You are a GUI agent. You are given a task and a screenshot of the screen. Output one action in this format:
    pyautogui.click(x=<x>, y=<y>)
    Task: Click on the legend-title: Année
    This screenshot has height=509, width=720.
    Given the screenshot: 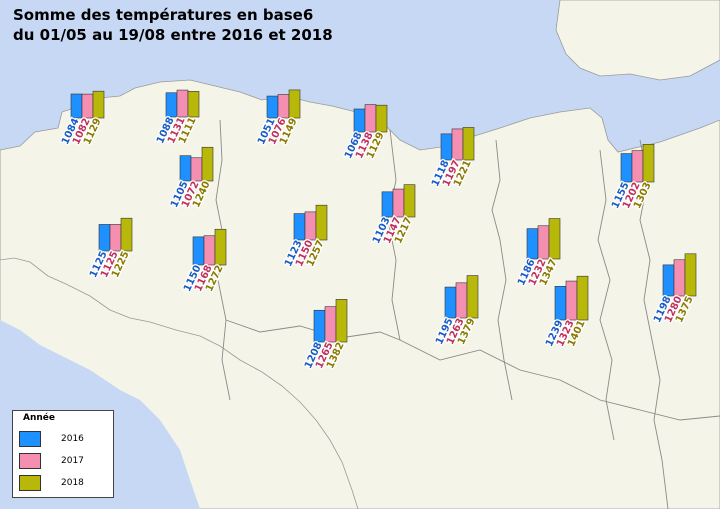 What is the action you would take?
    pyautogui.click(x=39, y=418)
    